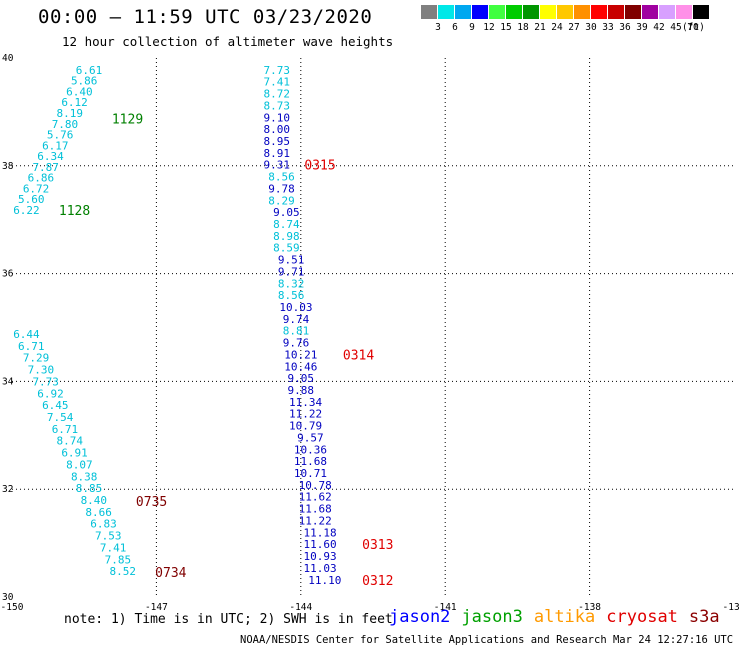  I want to click on pass-time-label: 0314, so click(358, 355).